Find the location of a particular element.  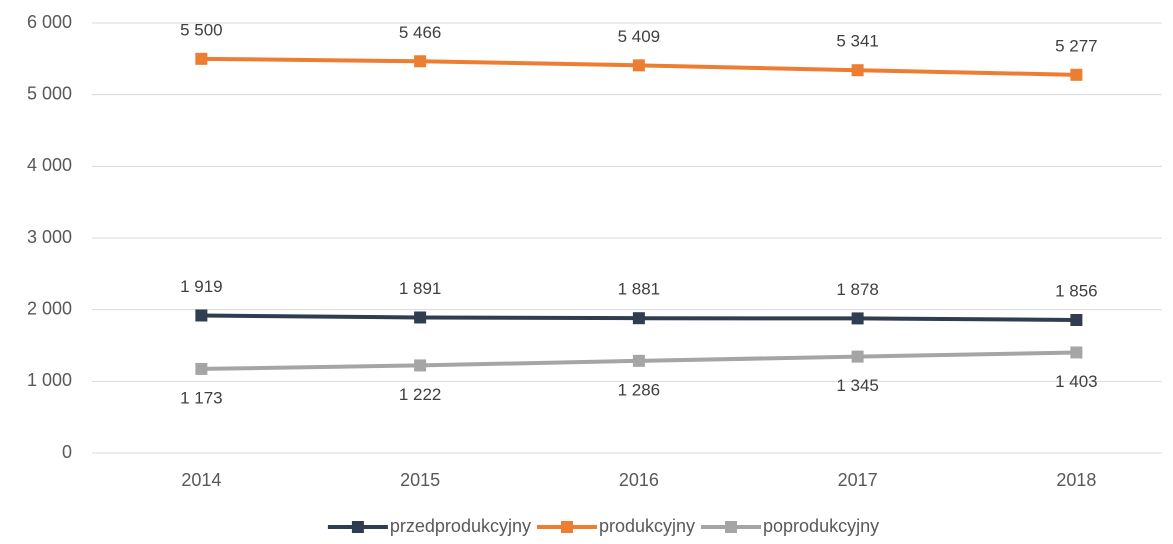

value-label: 1 856 is located at coordinates (1076, 290).